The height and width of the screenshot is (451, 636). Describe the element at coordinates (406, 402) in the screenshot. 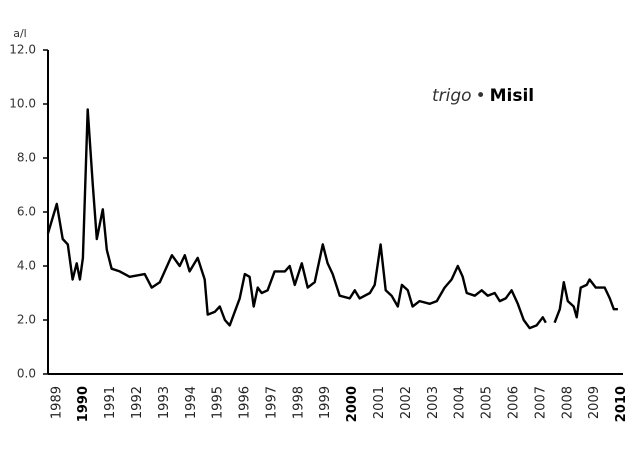

I see `x-tick-label: 2002` at that location.